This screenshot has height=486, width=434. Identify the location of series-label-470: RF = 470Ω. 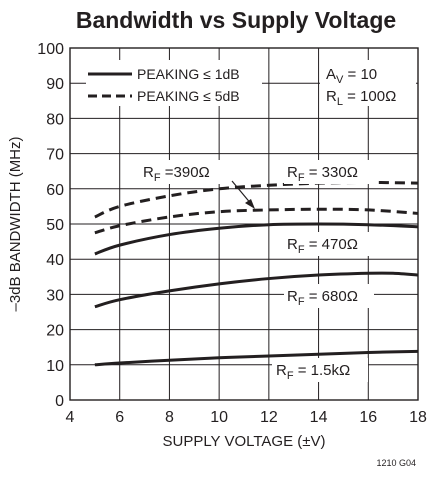
(322, 246).